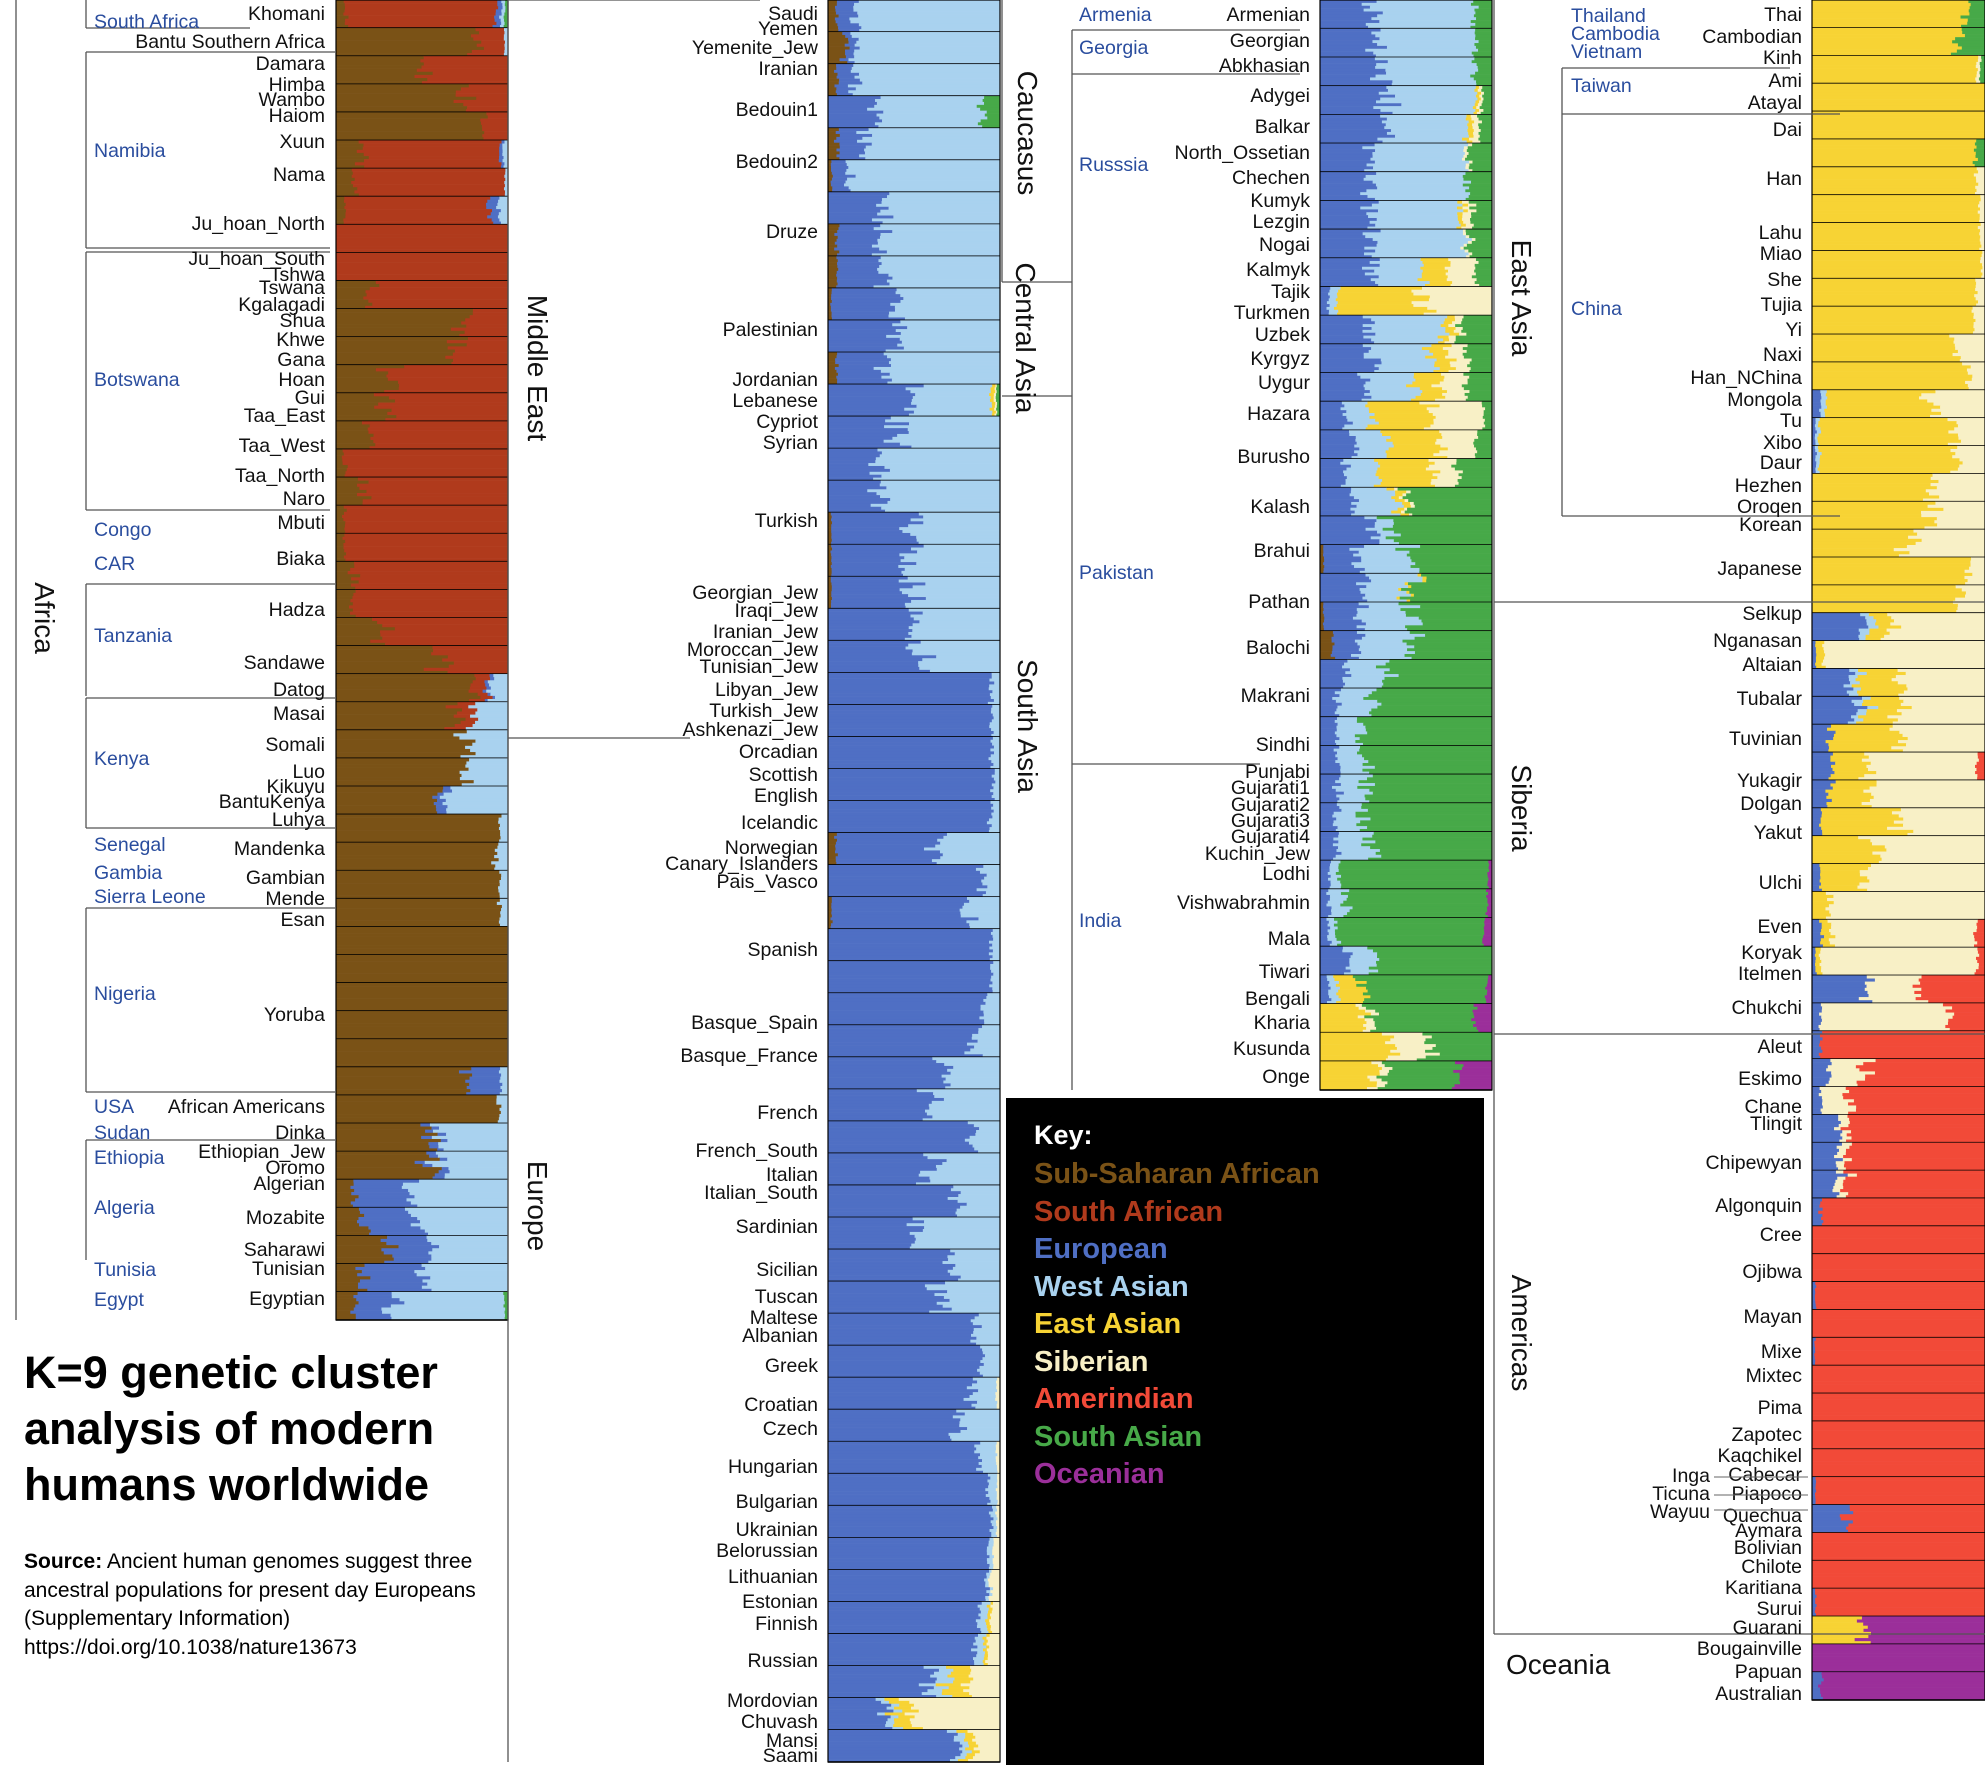 Image resolution: width=1985 pixels, height=1779 pixels. Describe the element at coordinates (914, 881) in the screenshot. I see `column-frame` at that location.